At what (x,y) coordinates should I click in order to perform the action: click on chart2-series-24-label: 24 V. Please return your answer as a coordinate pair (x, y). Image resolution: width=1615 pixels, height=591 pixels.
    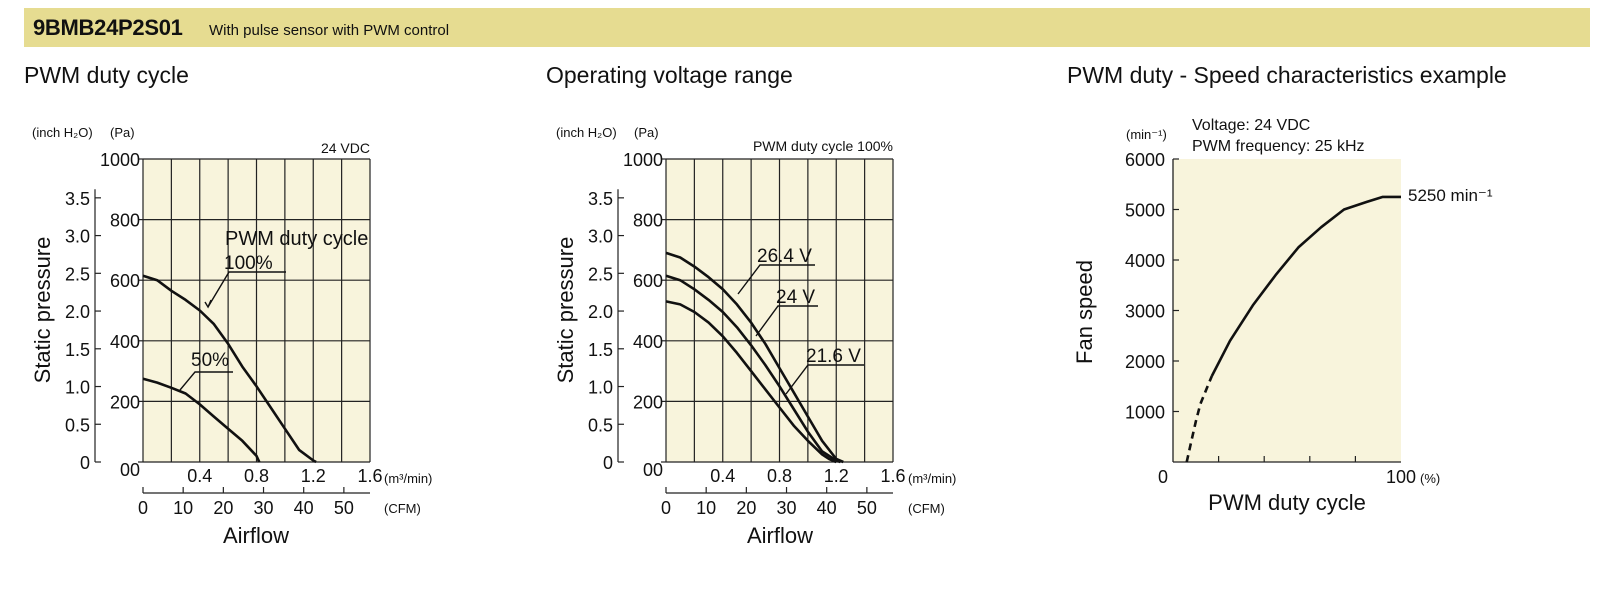
    Looking at the image, I should click on (795, 297).